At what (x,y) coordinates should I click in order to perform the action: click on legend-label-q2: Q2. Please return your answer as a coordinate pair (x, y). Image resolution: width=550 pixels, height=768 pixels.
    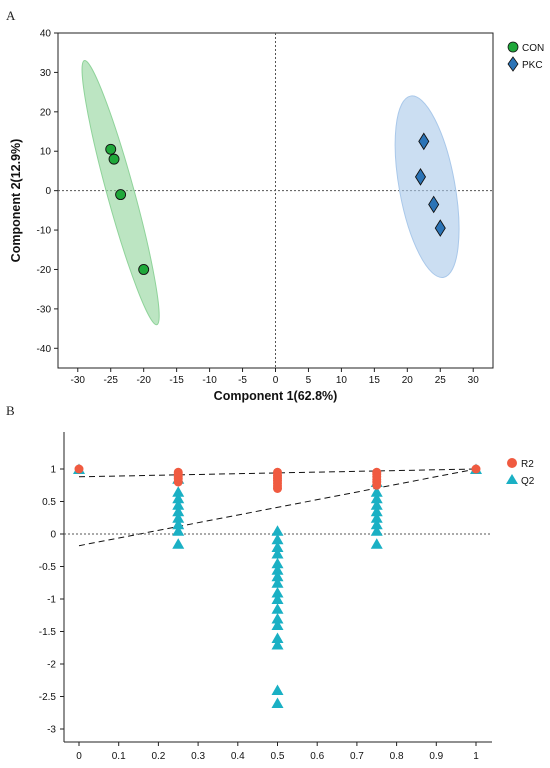
    Looking at the image, I should click on (528, 481).